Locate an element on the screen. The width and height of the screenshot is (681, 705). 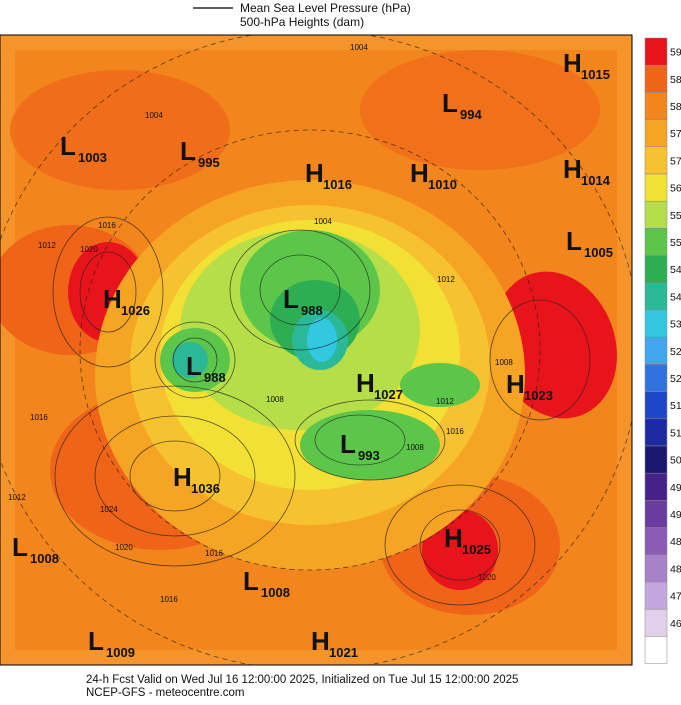
colorbar-label: 486 is located at coordinates (675, 542).